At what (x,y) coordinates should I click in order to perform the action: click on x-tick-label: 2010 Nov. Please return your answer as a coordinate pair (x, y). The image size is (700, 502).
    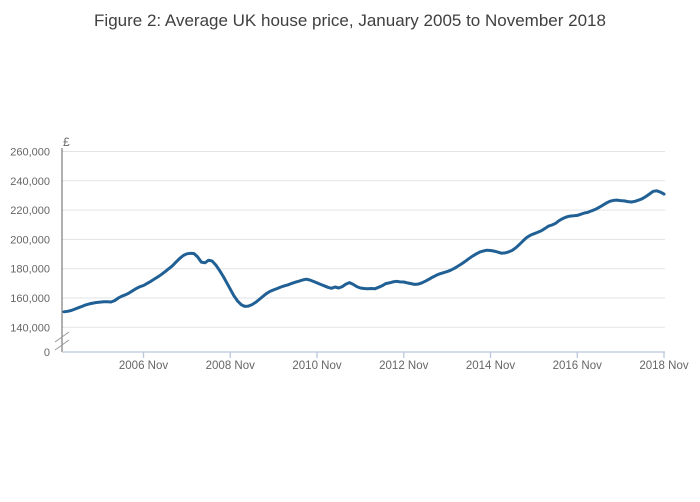
    Looking at the image, I should click on (316, 366).